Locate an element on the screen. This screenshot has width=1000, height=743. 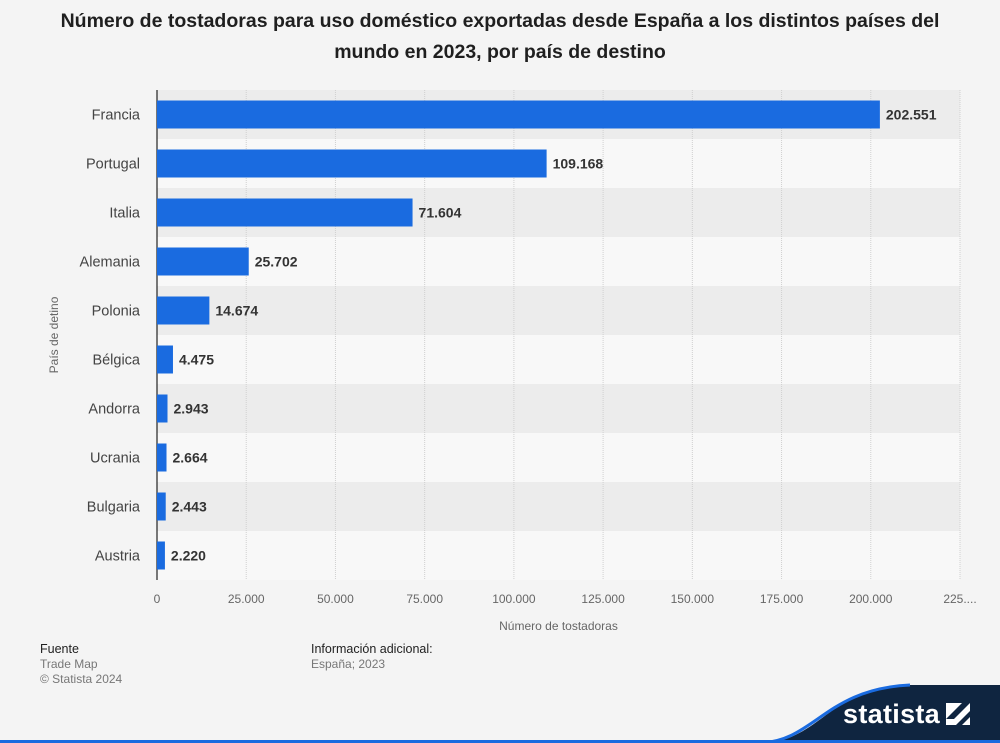
category-label: Polonia is located at coordinates (116, 312).